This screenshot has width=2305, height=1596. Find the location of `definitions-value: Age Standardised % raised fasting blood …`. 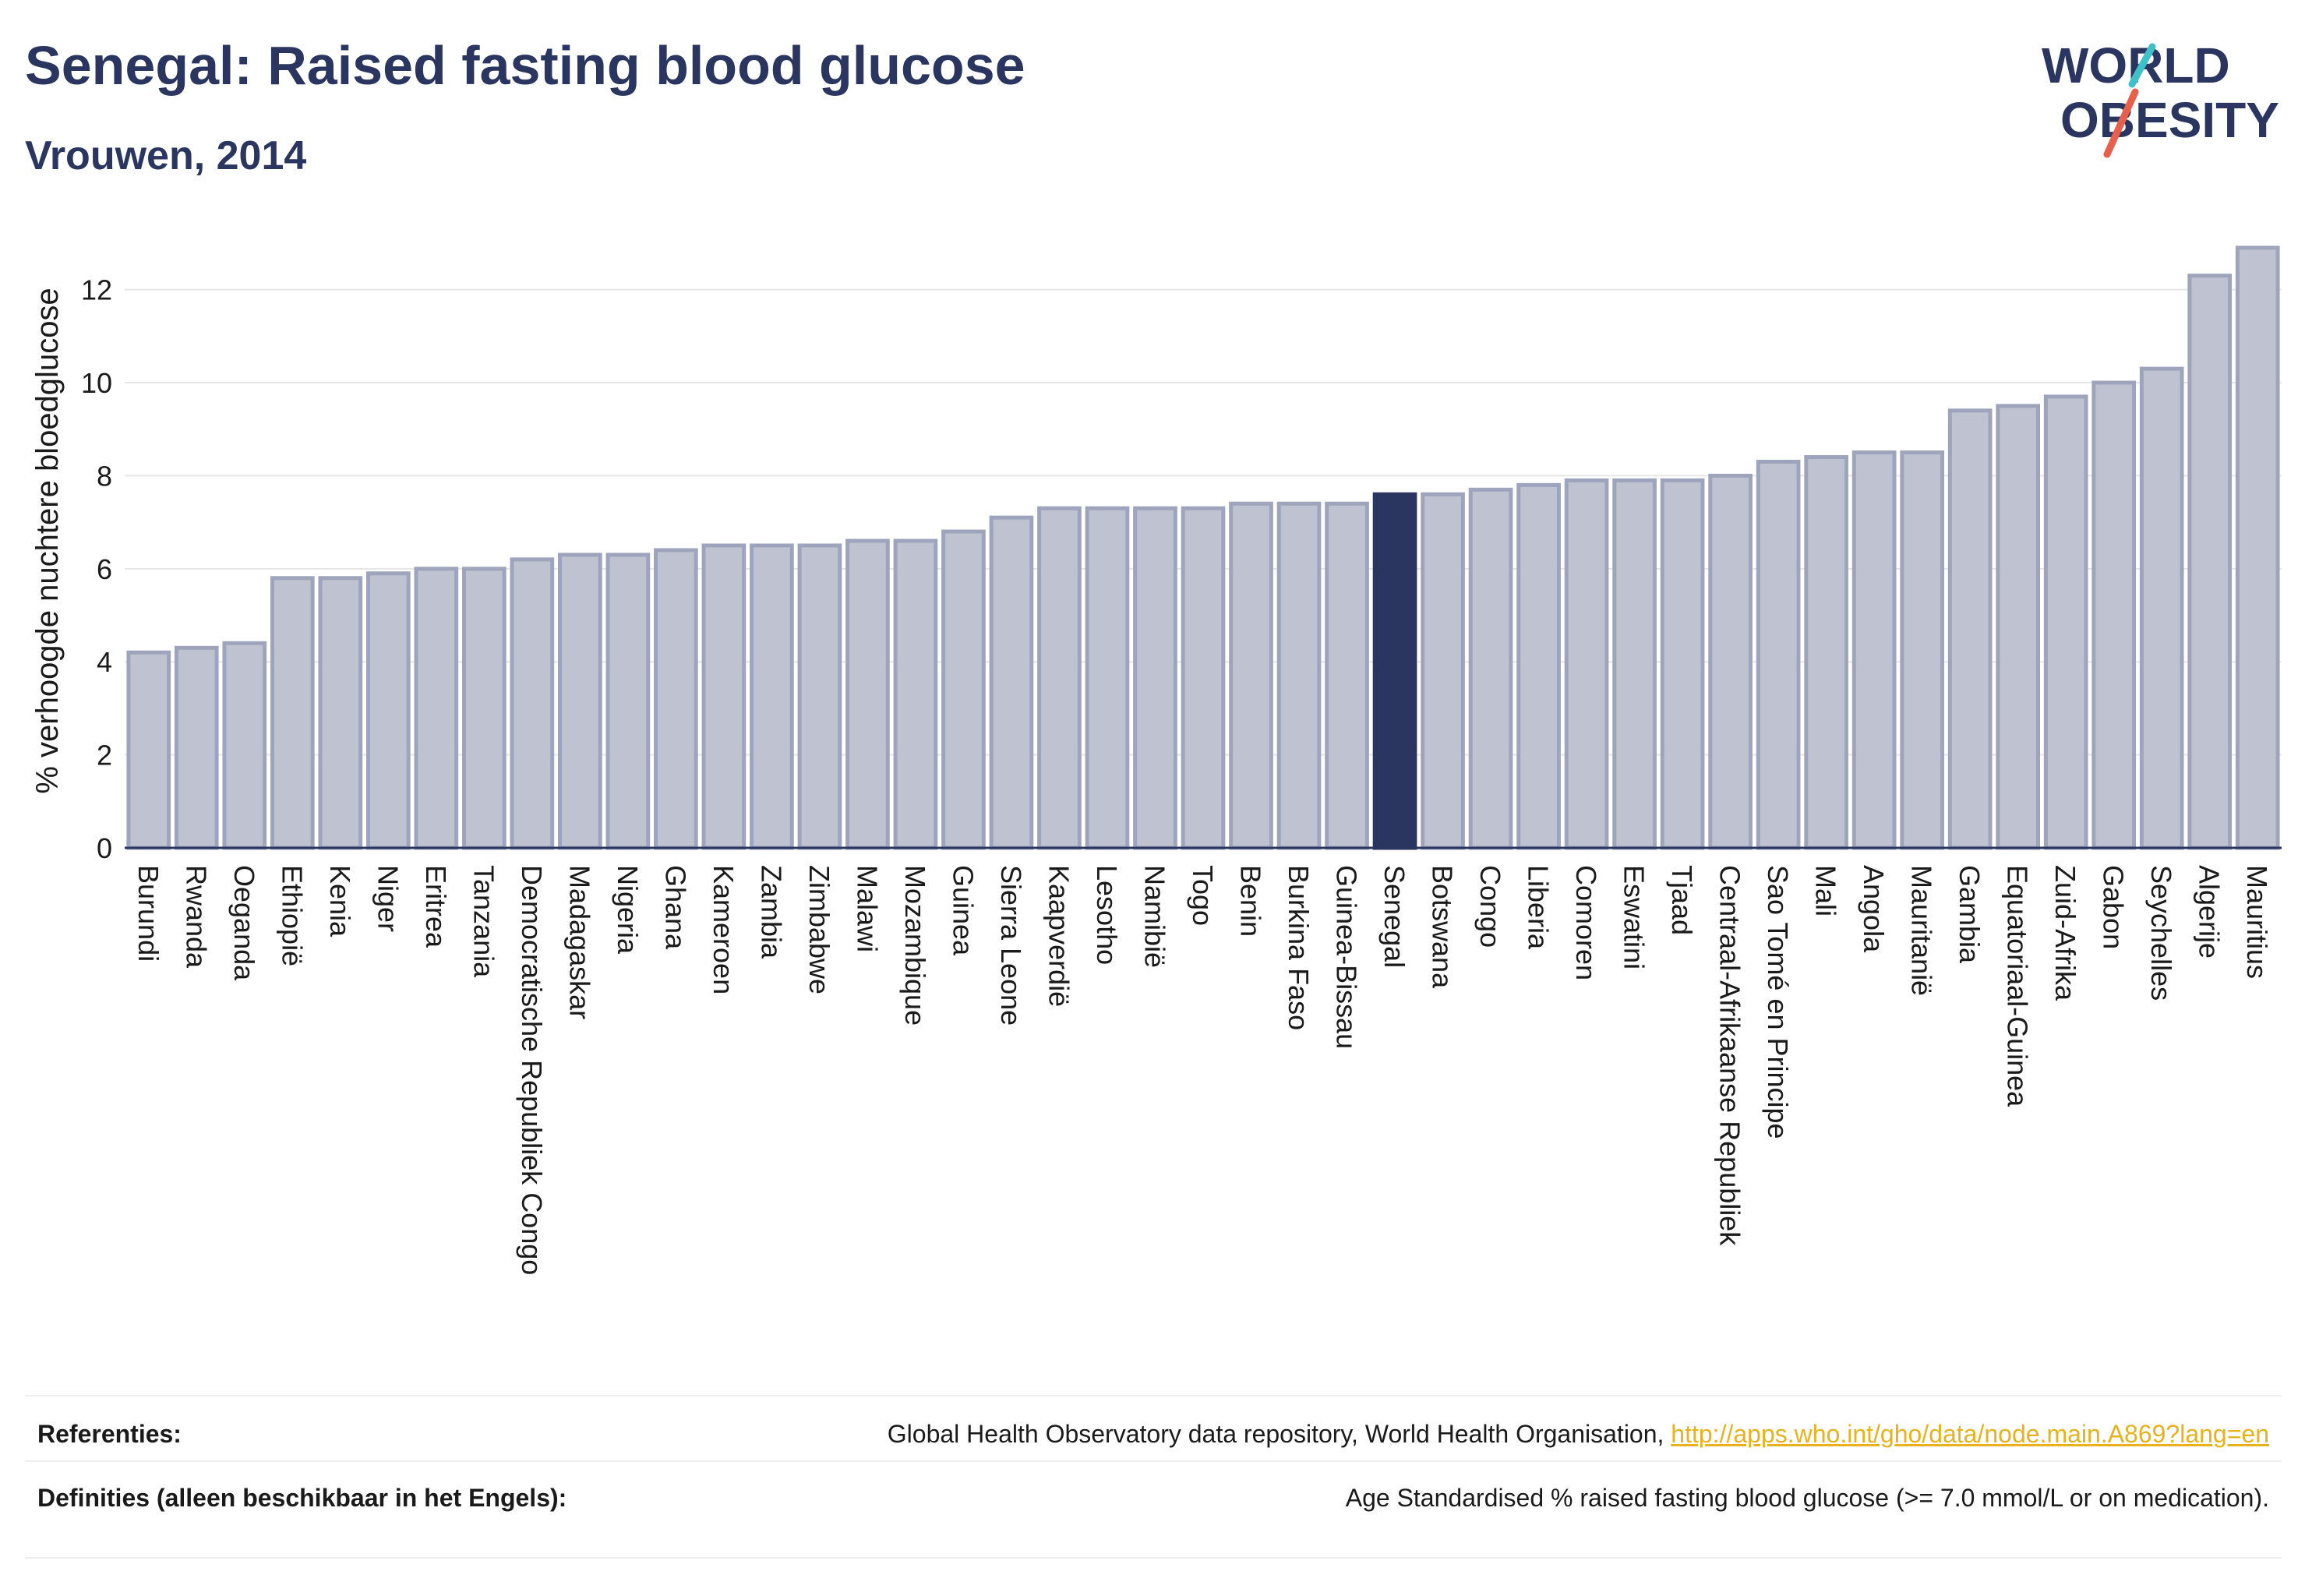

definitions-value: Age Standardised % raised fasting blood … is located at coordinates (1807, 1498).